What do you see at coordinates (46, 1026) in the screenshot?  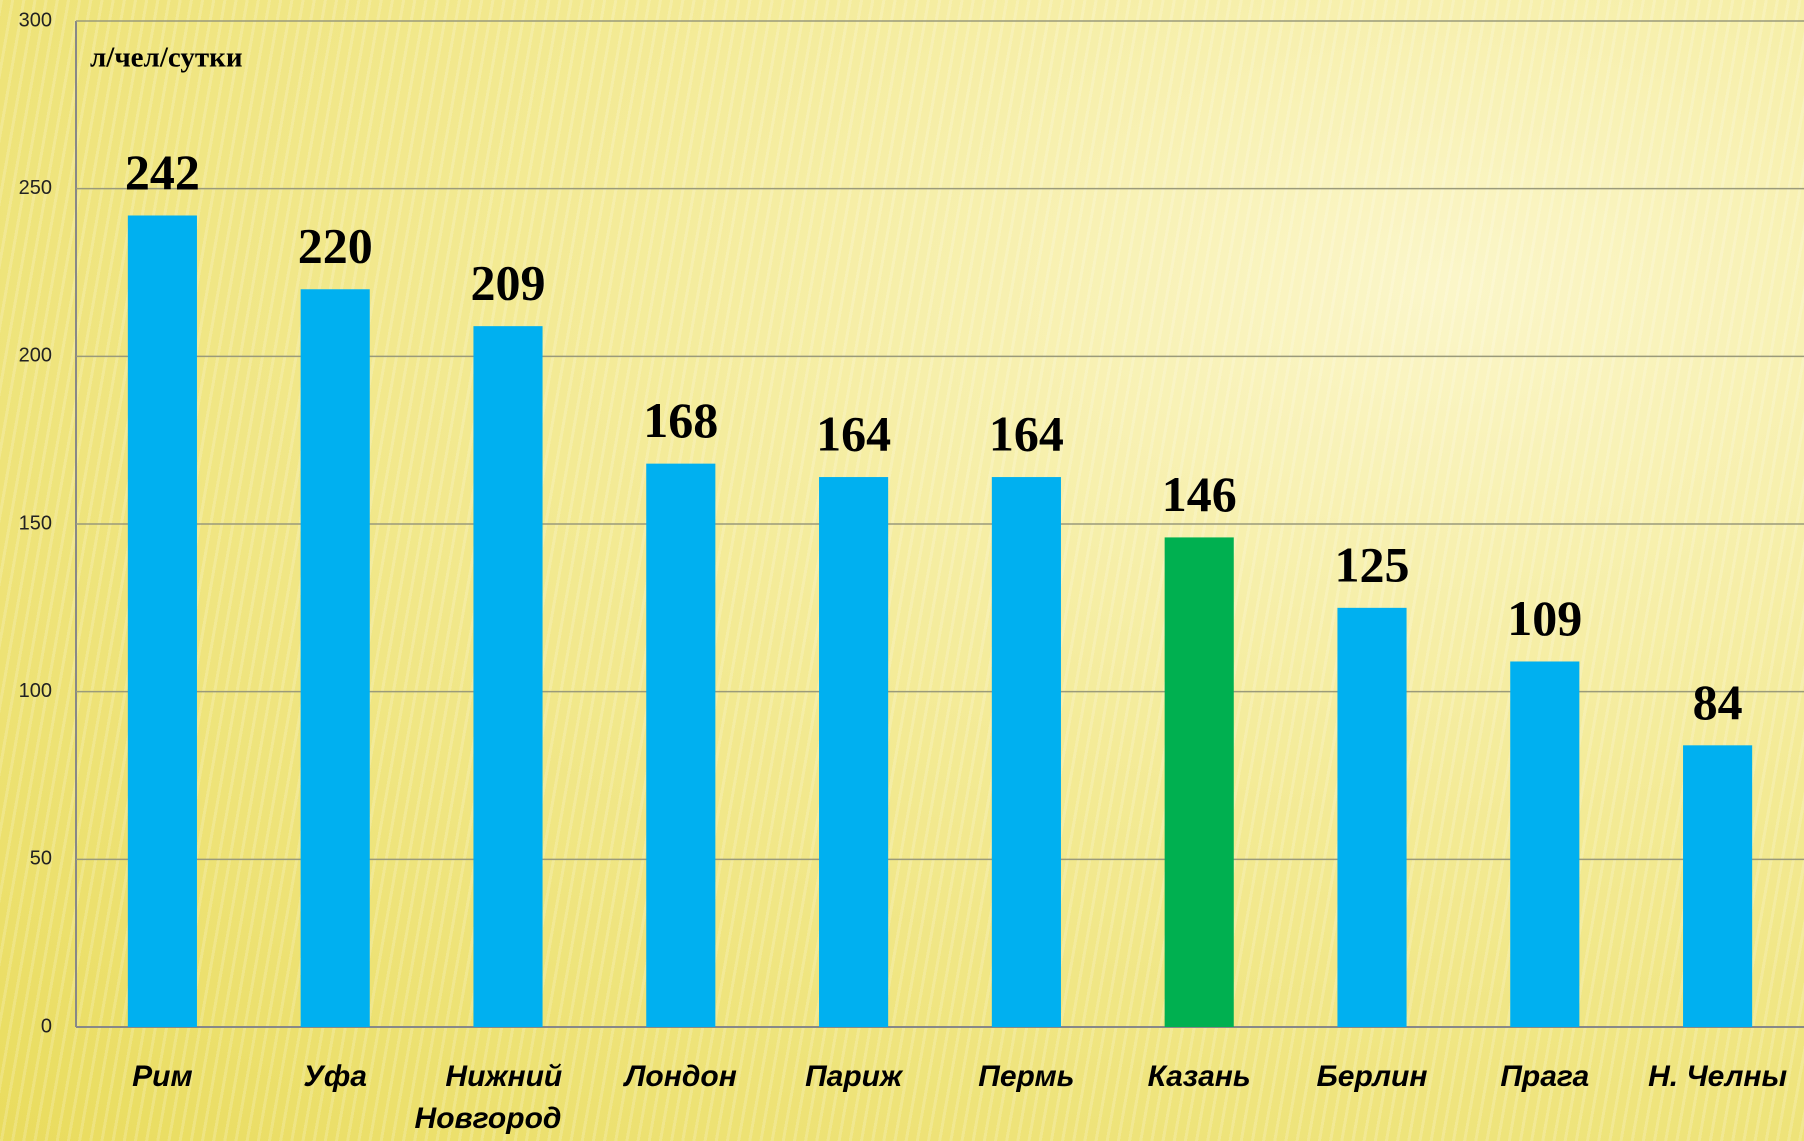 I see `y-tick-label: 0` at bounding box center [46, 1026].